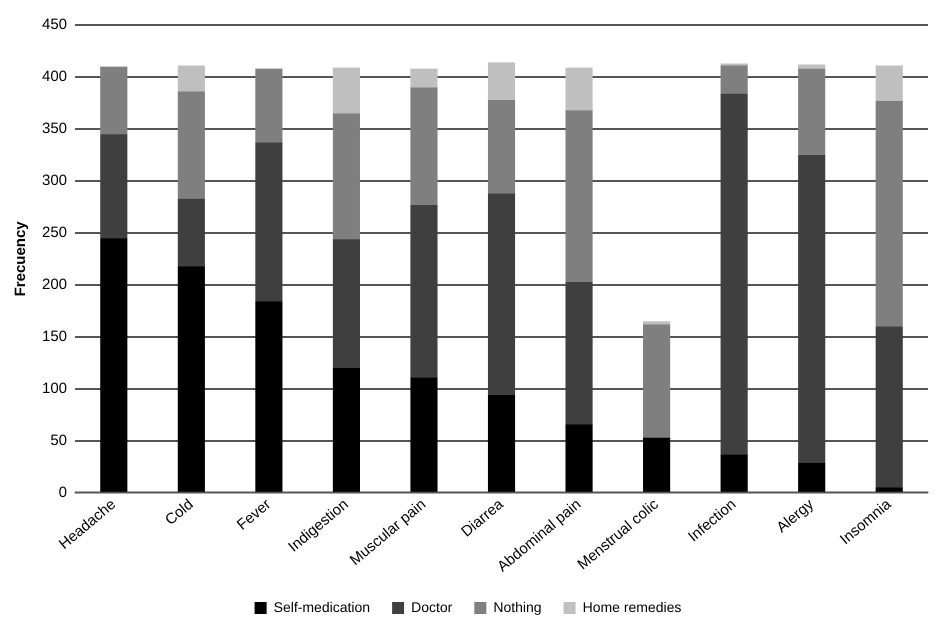 The image size is (946, 633). I want to click on y-tick-label: 450, so click(55, 25).